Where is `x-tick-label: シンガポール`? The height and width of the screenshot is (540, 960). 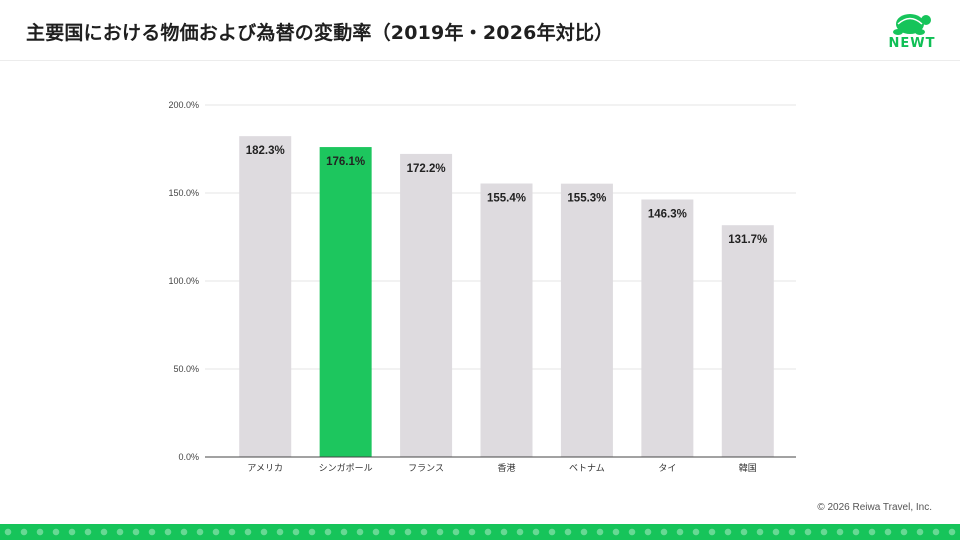 x-tick-label: シンガポール is located at coordinates (346, 468).